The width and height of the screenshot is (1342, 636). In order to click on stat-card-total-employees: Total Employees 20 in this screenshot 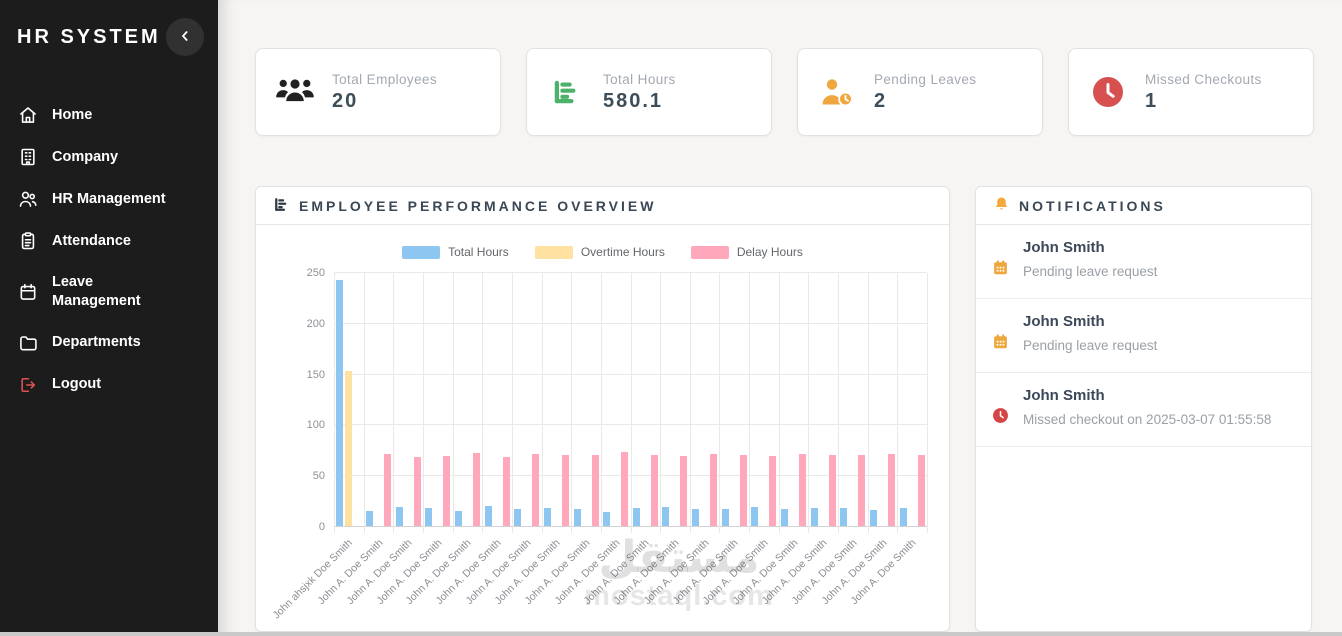, I will do `click(378, 92)`.